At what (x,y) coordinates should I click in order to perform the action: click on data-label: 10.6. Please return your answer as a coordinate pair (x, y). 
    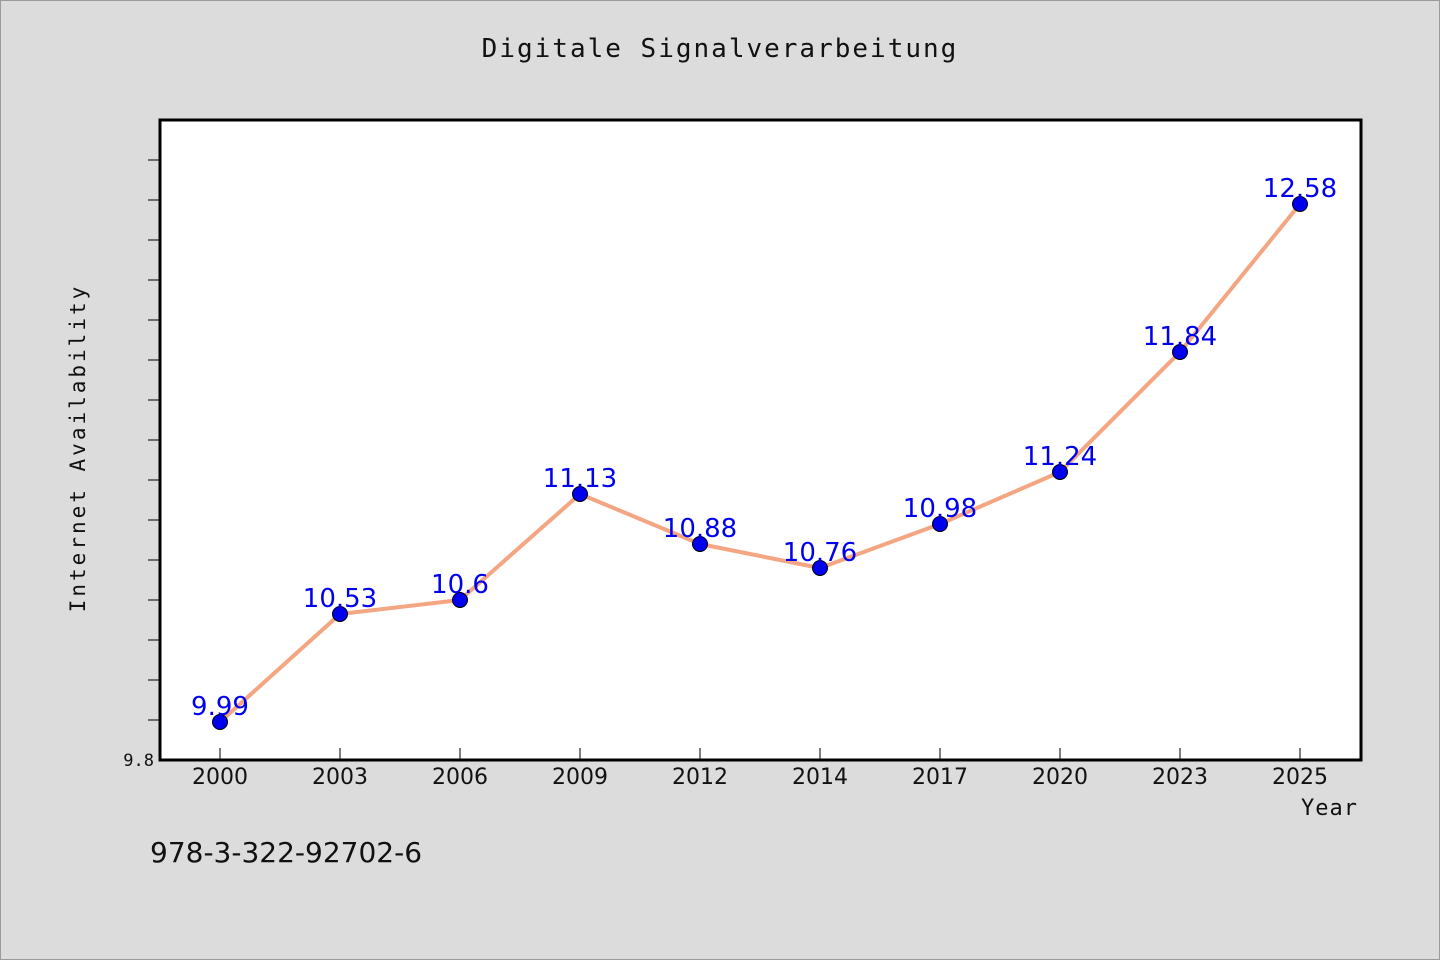
    Looking at the image, I should click on (460, 585).